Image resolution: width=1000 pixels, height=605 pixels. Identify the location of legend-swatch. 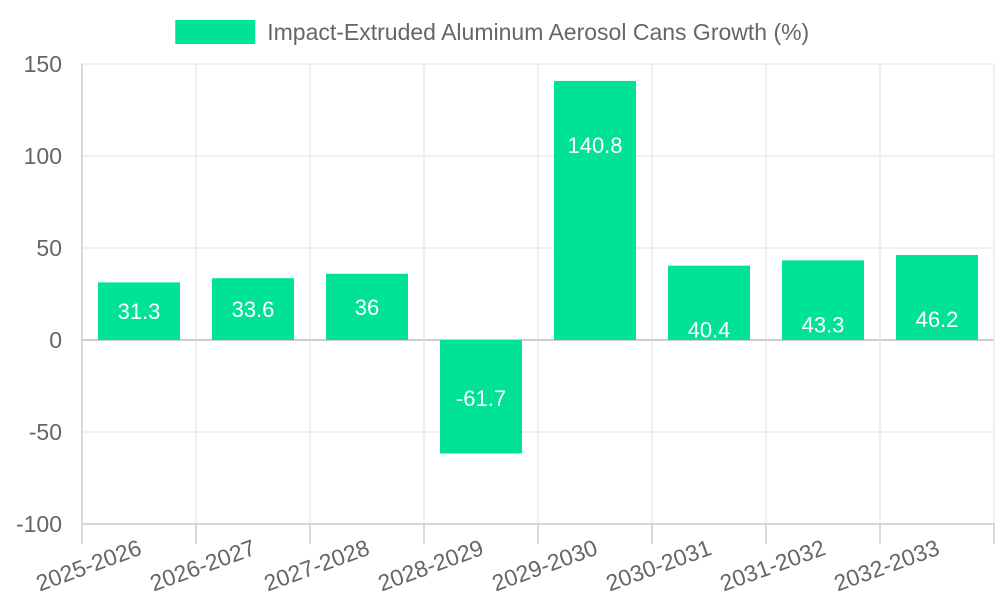
(215, 32).